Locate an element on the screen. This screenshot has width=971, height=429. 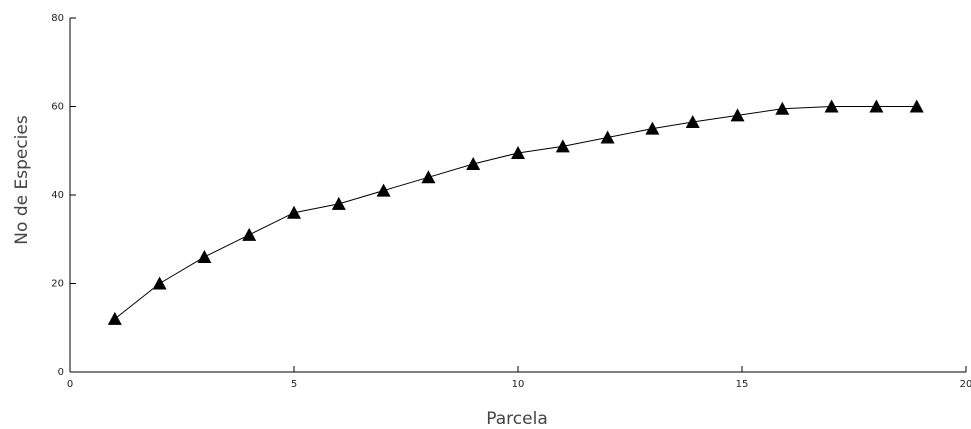
x-tick-label: 20 is located at coordinates (965, 384).